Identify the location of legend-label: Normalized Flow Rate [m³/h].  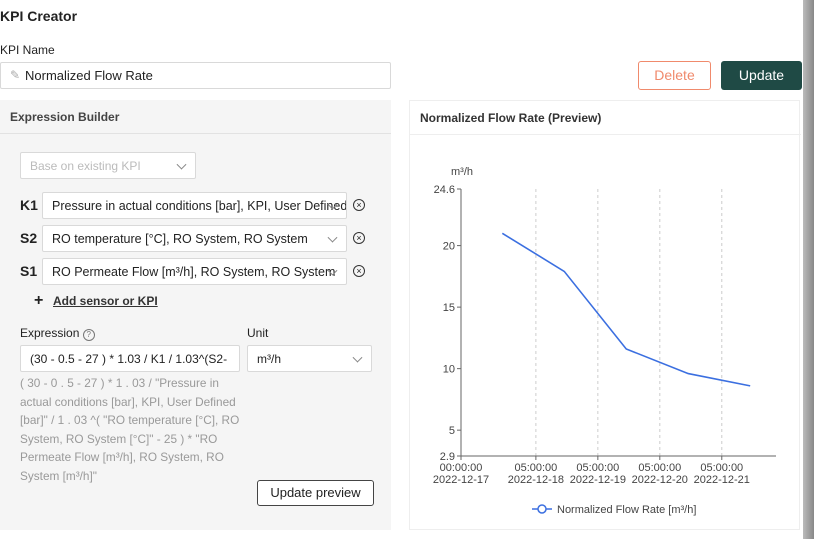
(626, 510).